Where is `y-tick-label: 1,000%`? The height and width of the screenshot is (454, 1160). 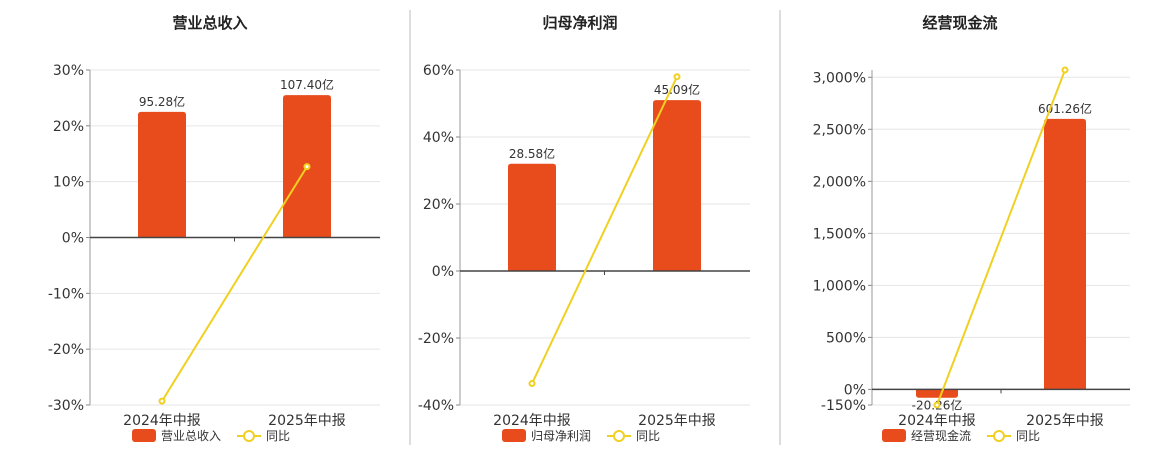
y-tick-label: 1,000% is located at coordinates (839, 286).